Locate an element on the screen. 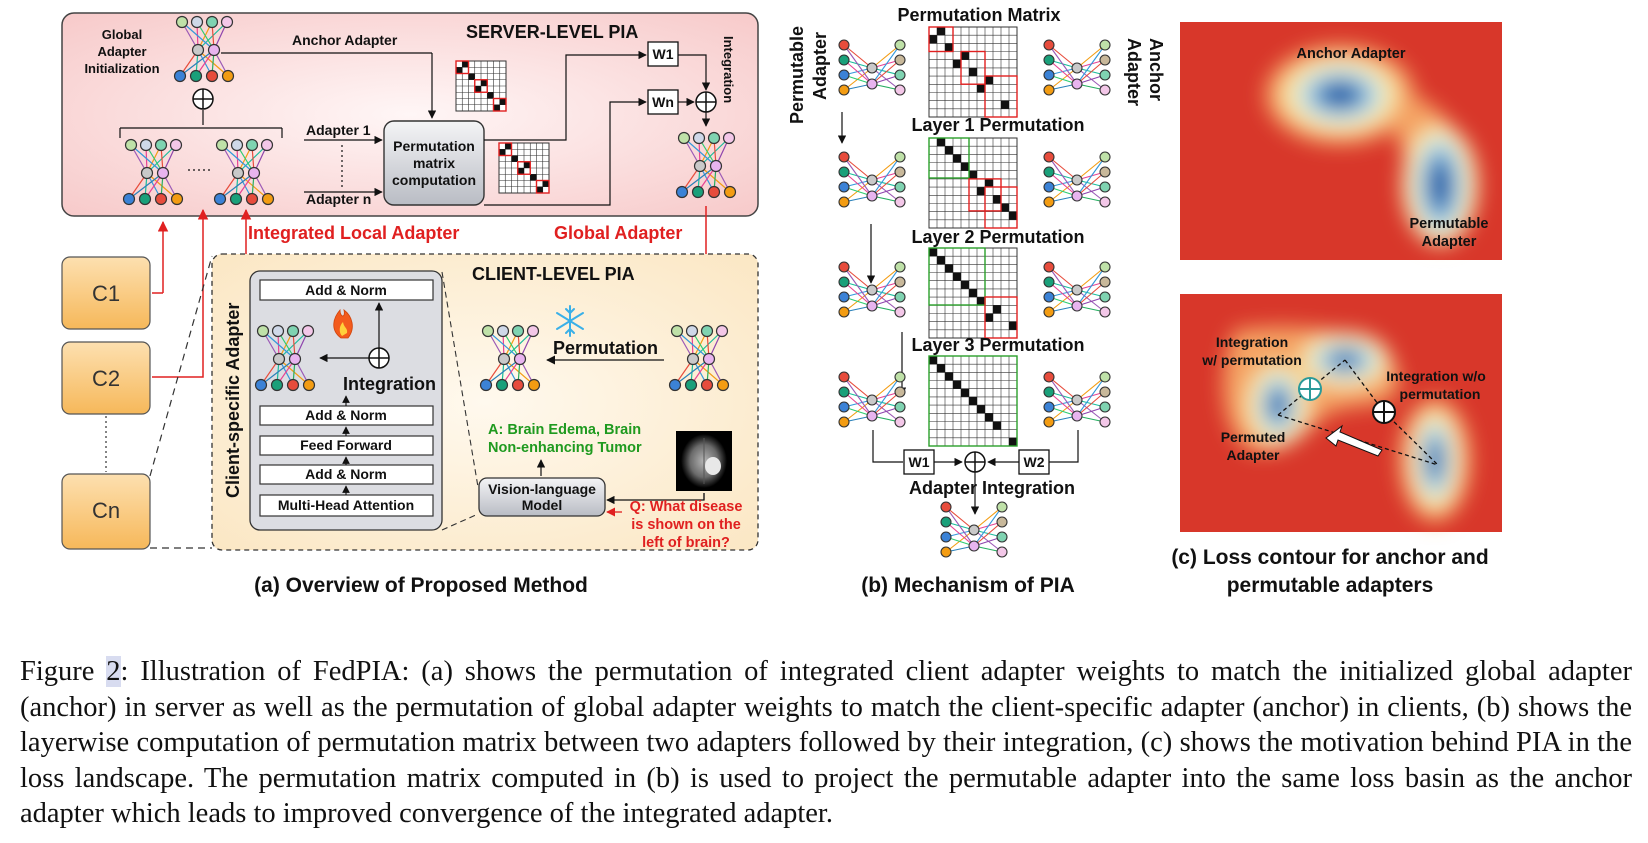 The height and width of the screenshot is (843, 1648). global-adapter-label: Global Adapter is located at coordinates (618, 233).